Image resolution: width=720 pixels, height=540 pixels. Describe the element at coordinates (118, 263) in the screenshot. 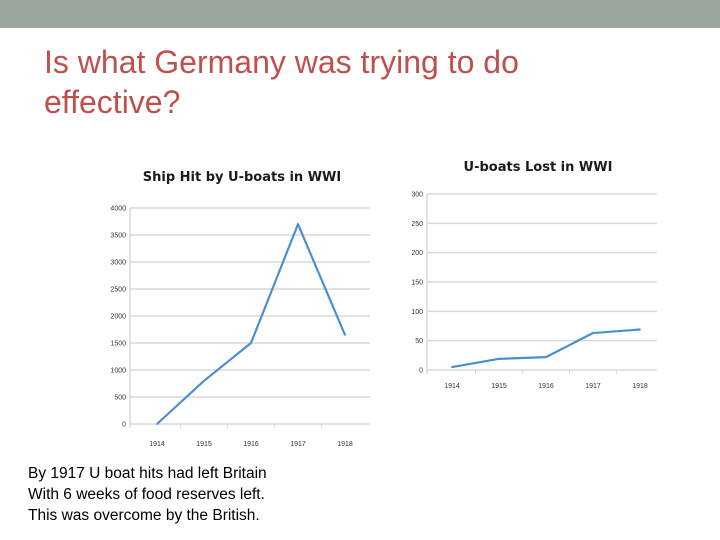

I see `y-tick-label: 3000` at that location.